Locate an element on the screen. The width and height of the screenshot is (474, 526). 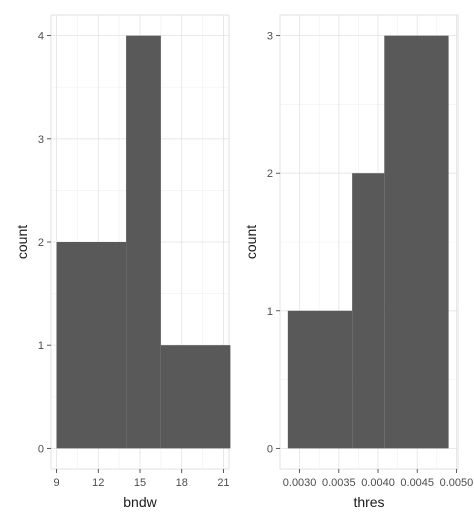
y-tick-label: 4 is located at coordinates (41, 37).